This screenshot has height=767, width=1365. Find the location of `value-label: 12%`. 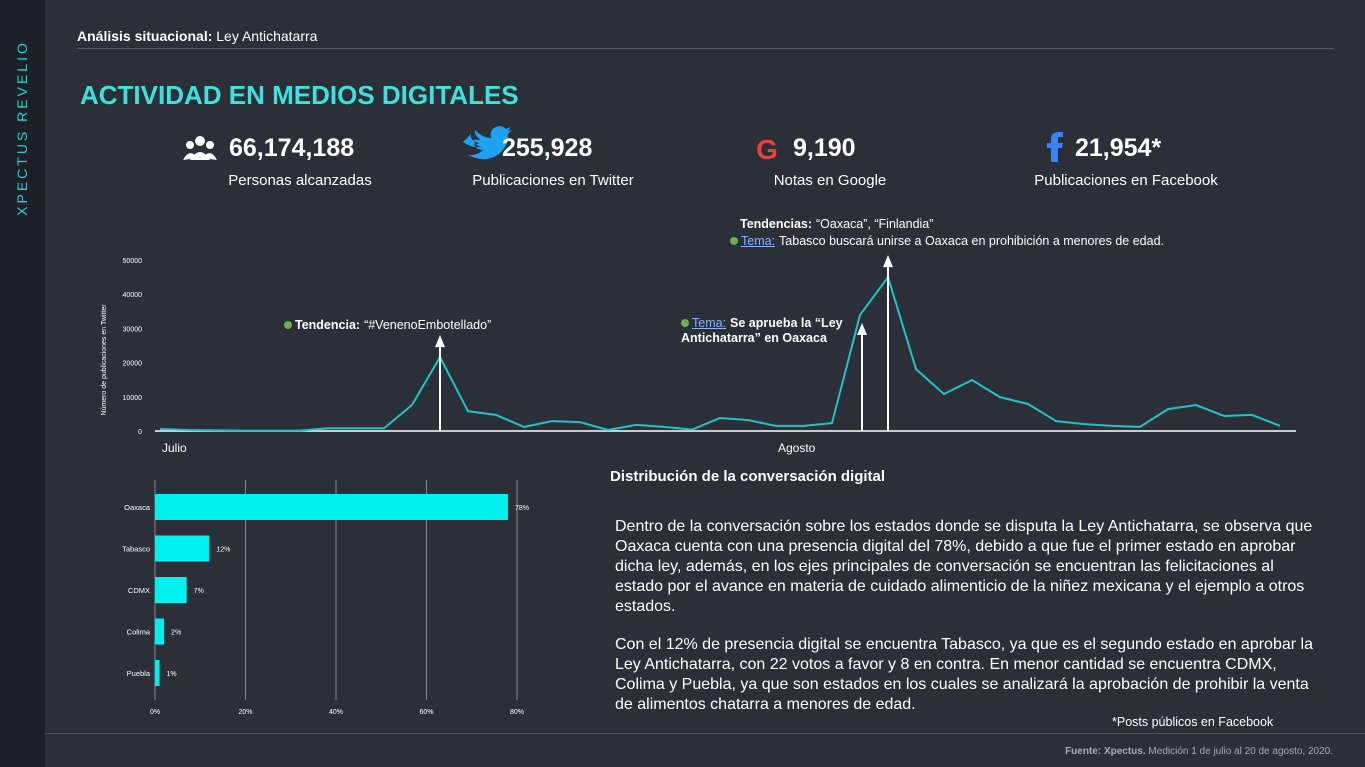

value-label: 12% is located at coordinates (223, 550).